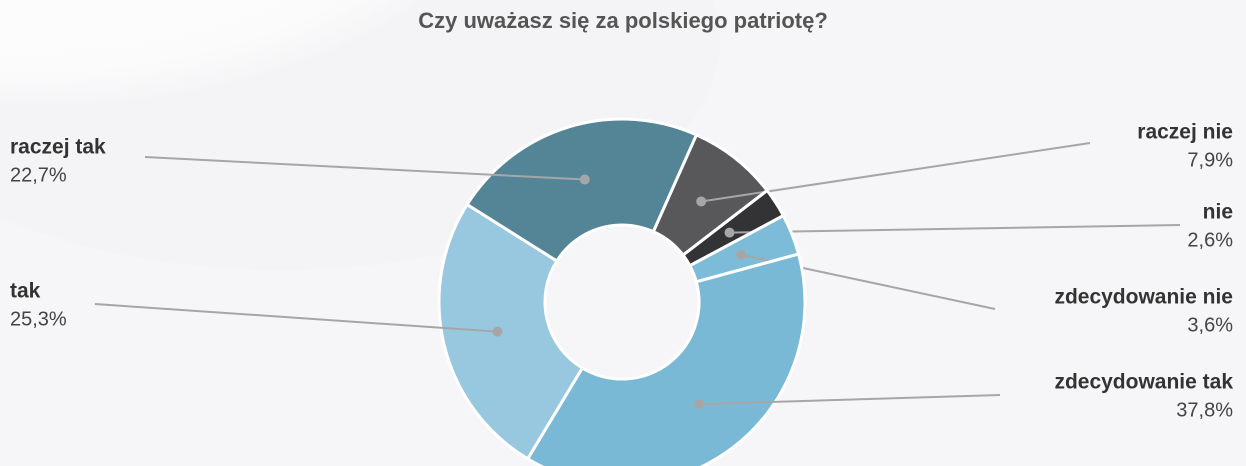 The image size is (1246, 466). I want to click on chart-title: Czy uważasz się za polskiego patriotę?, so click(623, 20).